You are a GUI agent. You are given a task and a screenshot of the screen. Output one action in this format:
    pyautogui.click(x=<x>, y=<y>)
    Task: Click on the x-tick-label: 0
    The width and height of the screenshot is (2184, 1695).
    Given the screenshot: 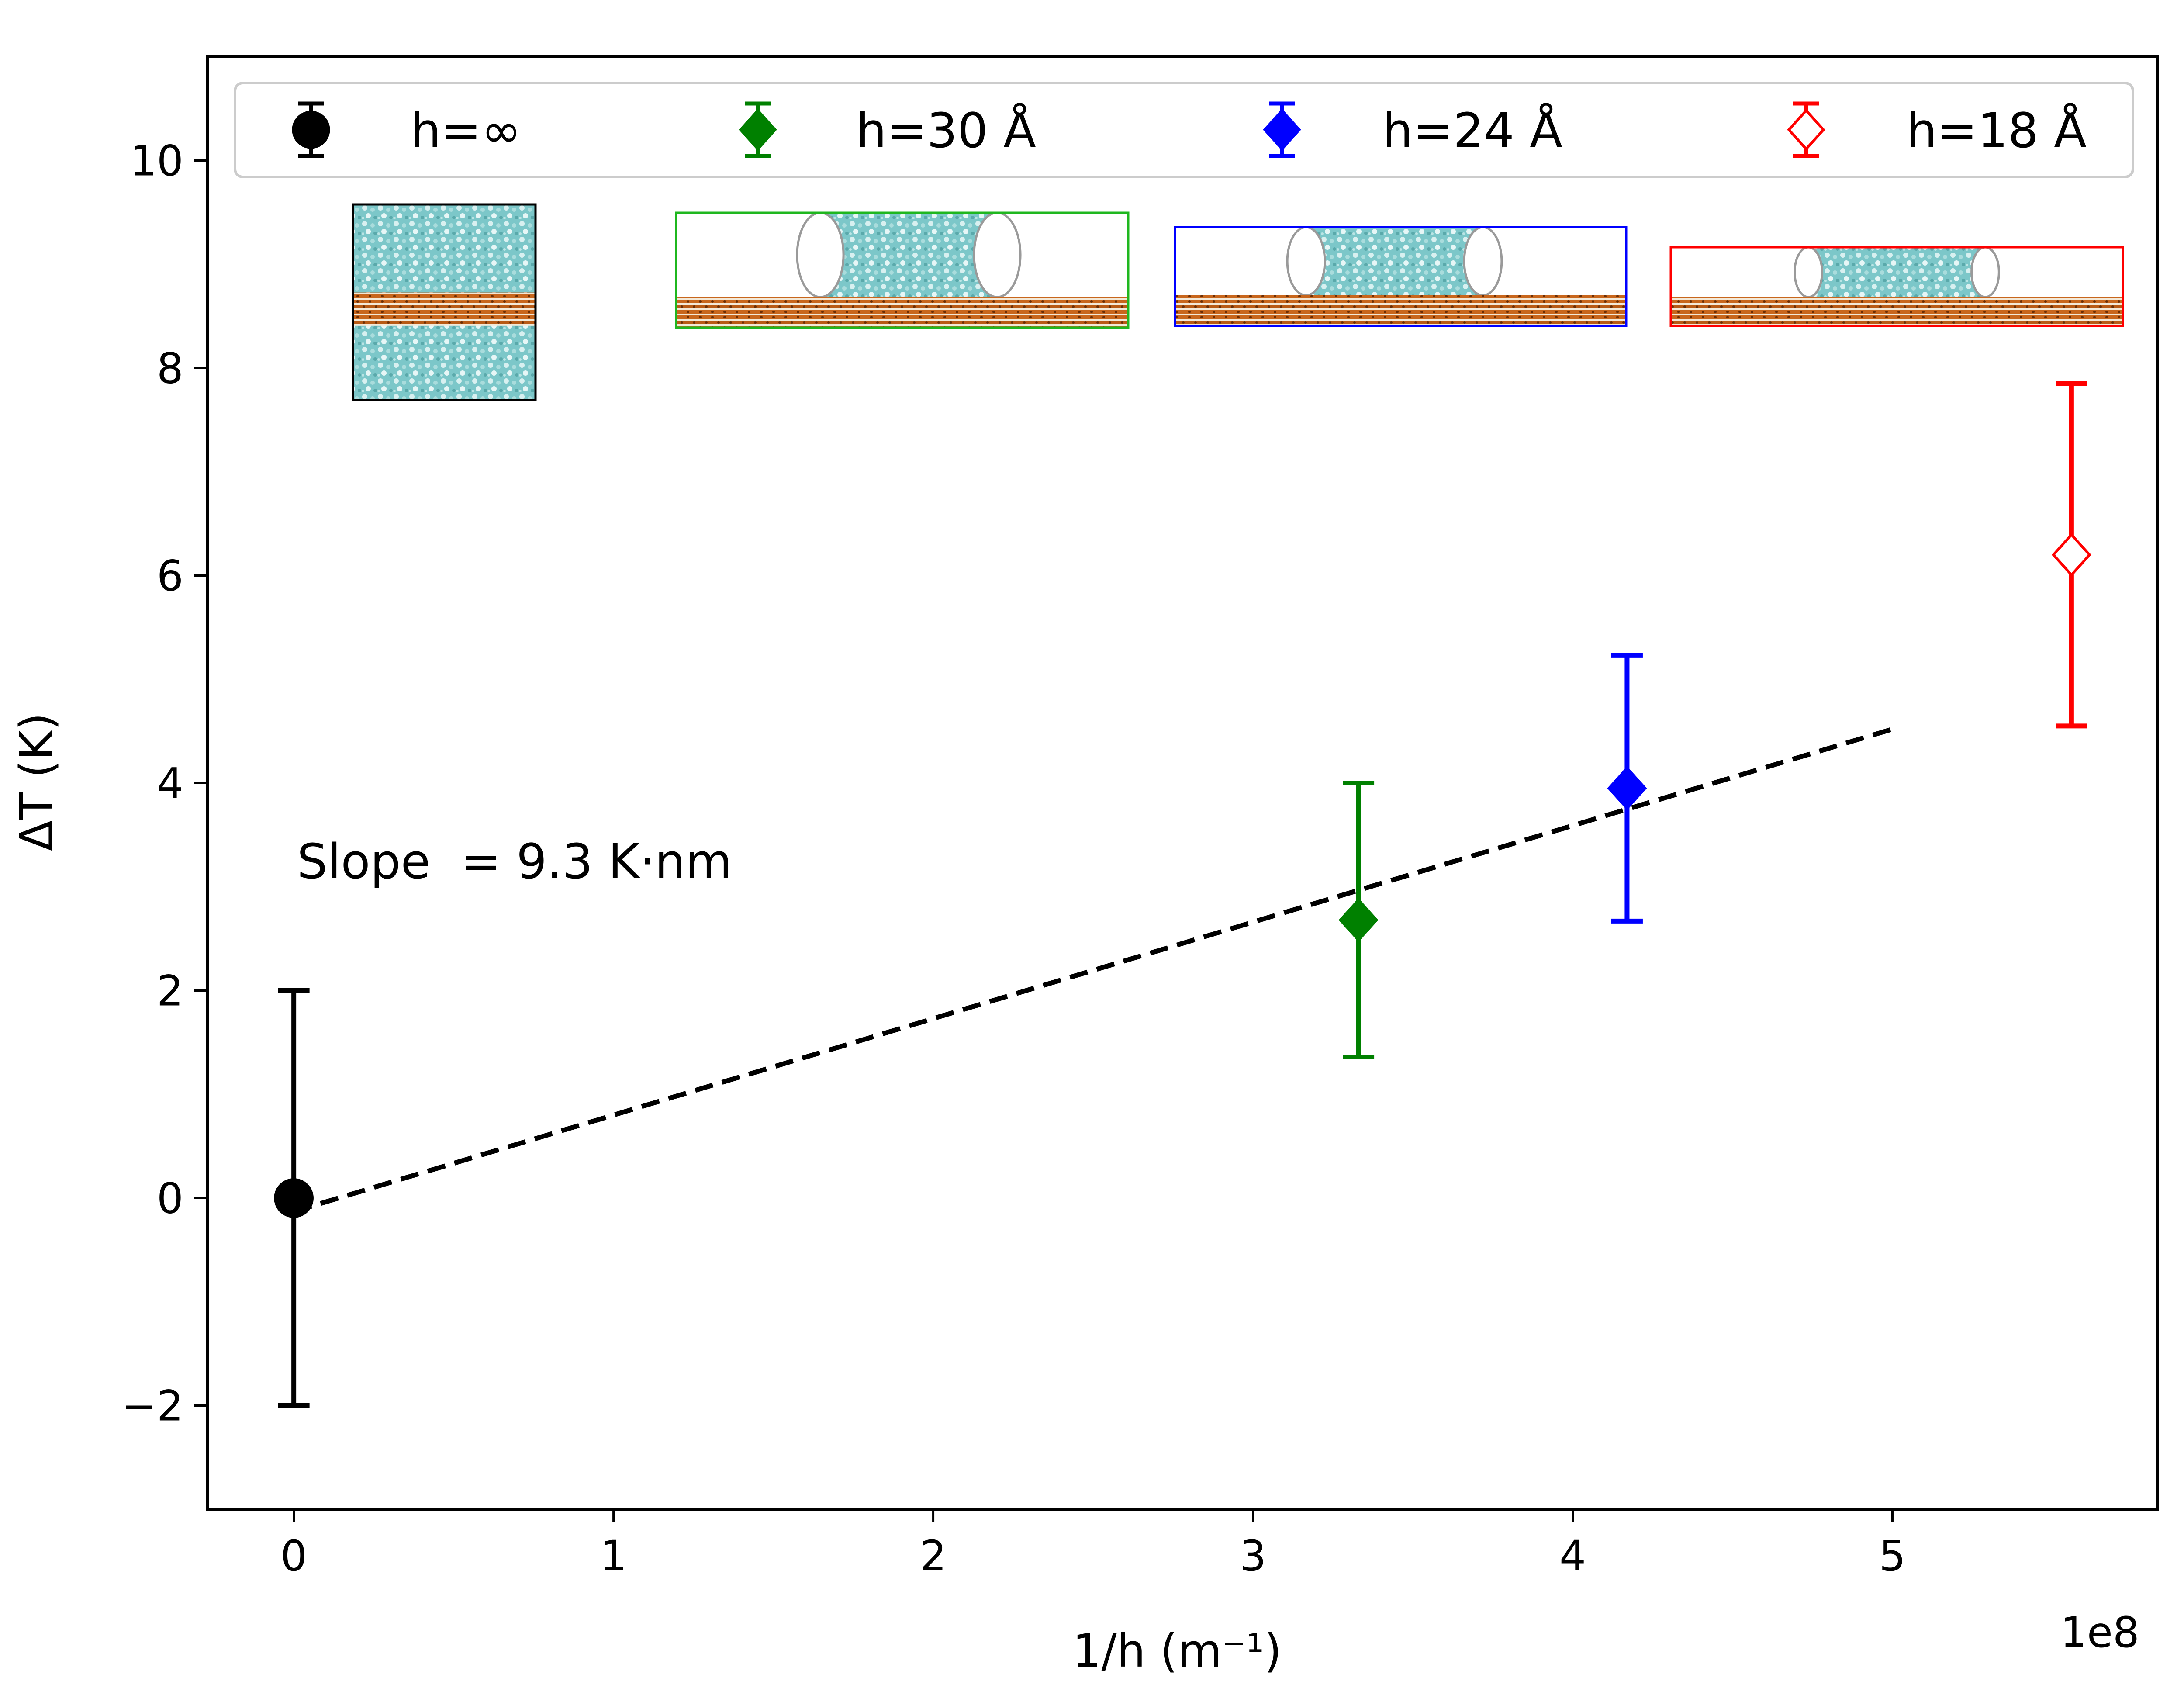 What is the action you would take?
    pyautogui.click(x=293, y=1556)
    